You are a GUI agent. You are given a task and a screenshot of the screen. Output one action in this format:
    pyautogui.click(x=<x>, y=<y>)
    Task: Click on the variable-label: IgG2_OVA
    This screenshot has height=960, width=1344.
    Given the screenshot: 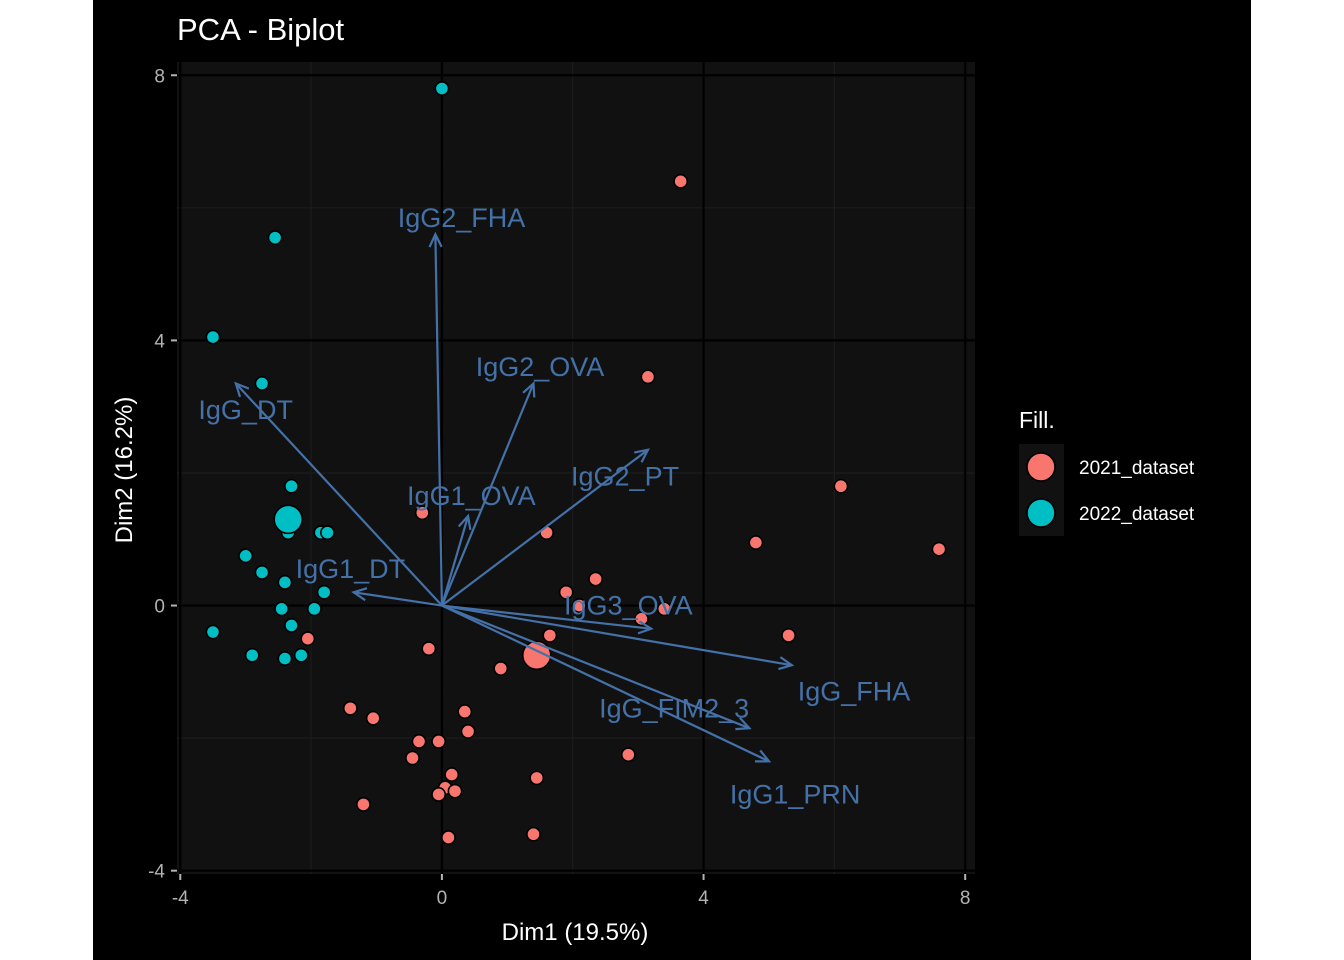 What is the action you would take?
    pyautogui.click(x=540, y=367)
    